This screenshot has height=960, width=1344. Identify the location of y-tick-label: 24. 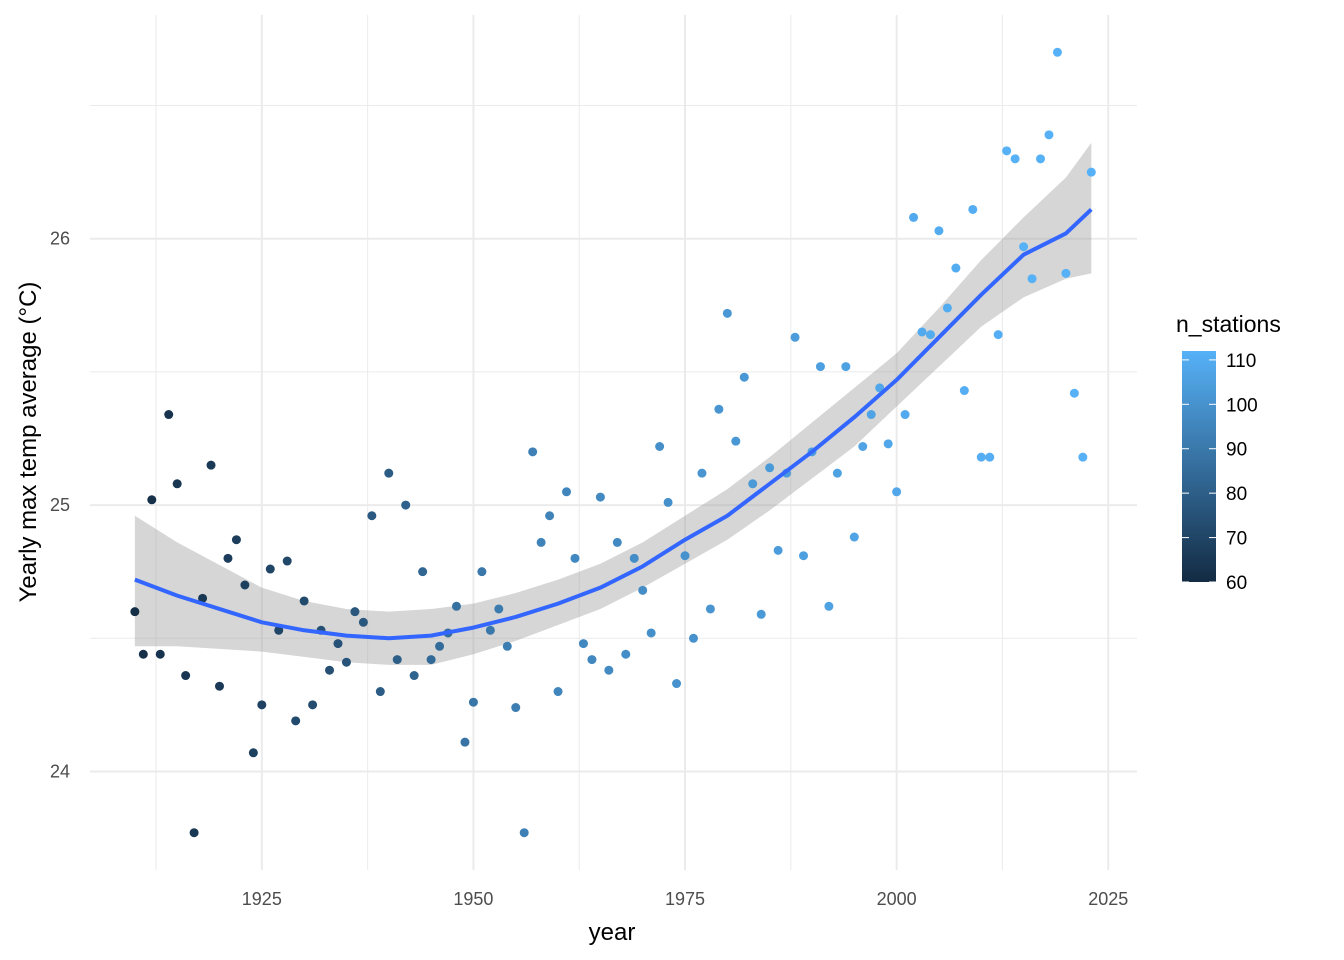
(60, 771).